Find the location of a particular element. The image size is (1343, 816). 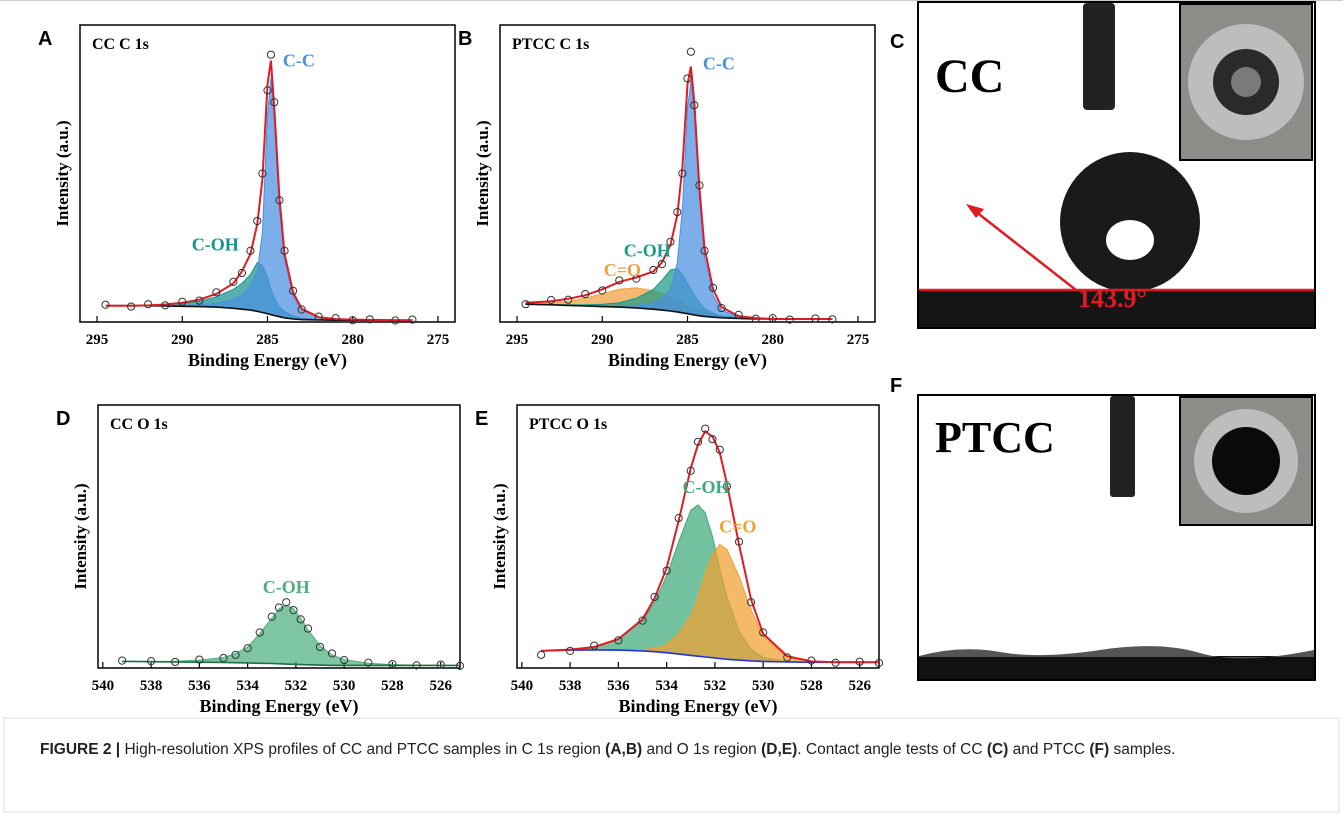

caption-text: (A,B) is located at coordinates (624, 749).